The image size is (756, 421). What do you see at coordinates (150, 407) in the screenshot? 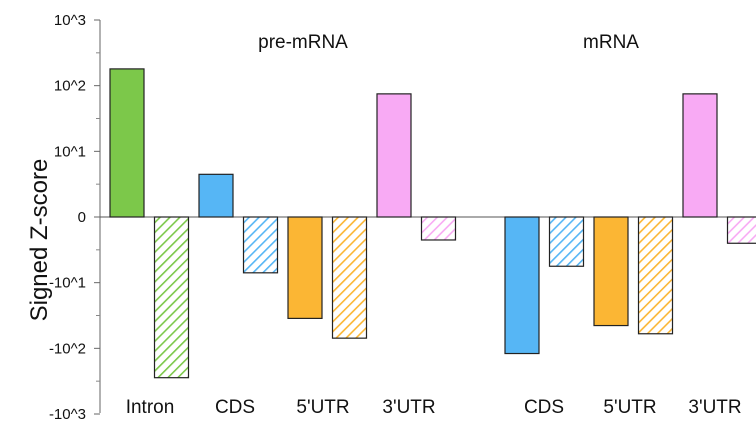
I see `category-label: Intron` at bounding box center [150, 407].